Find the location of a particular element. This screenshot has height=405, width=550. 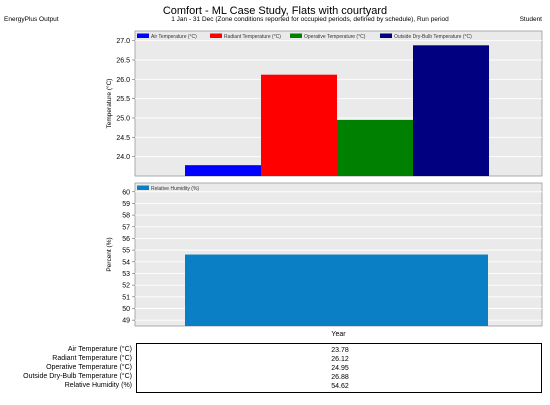

table-row-label: Radiant Temperature (°C) is located at coordinates (92, 358).